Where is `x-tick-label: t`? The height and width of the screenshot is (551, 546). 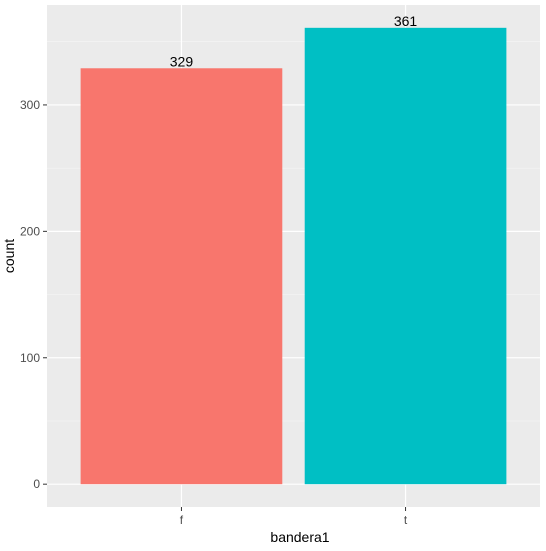 x-tick-label: t is located at coordinates (406, 520).